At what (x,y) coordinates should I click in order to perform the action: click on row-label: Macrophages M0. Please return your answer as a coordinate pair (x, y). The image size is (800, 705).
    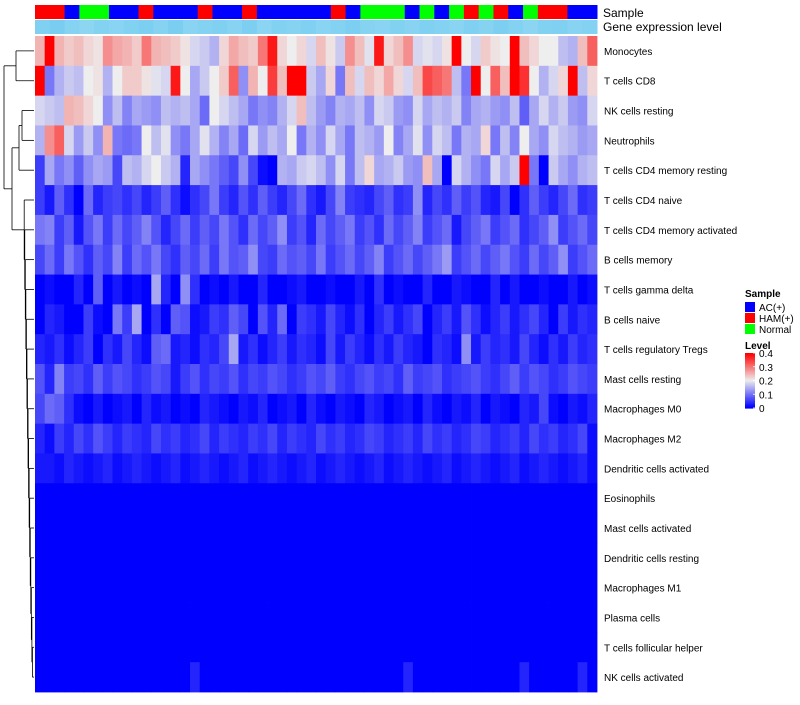
    Looking at the image, I should click on (643, 410).